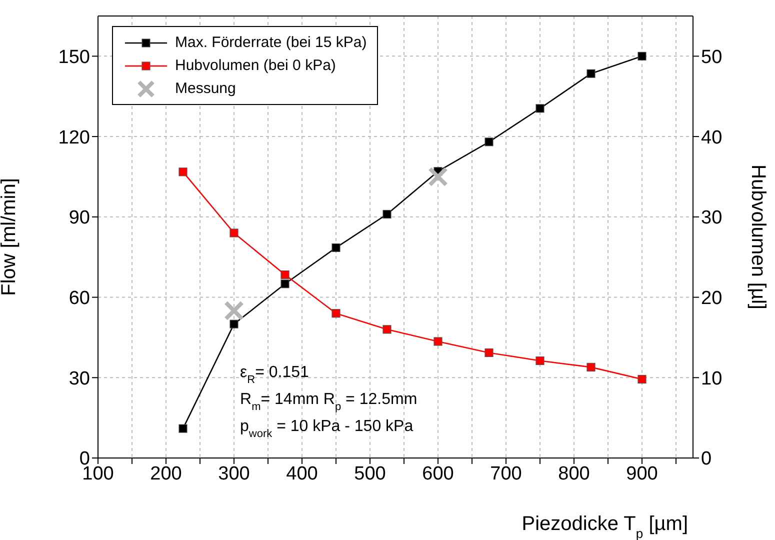 This screenshot has height=540, width=775. What do you see at coordinates (166, 473) in the screenshot?
I see `x-tick-label: 200` at bounding box center [166, 473].